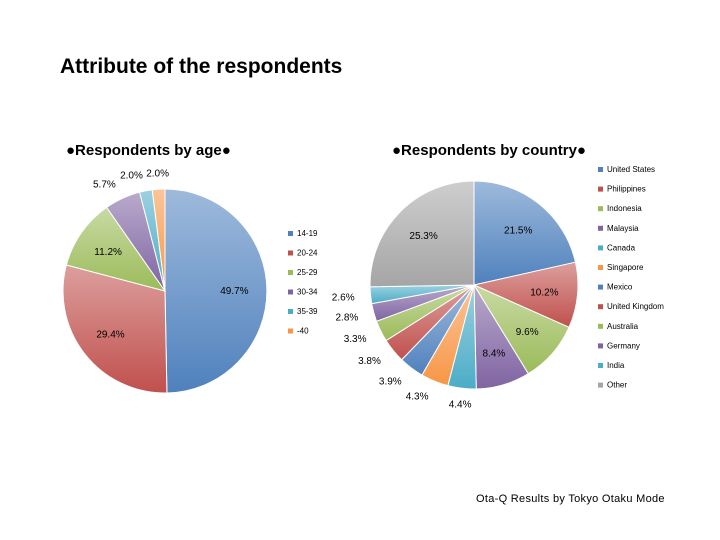 The height and width of the screenshot is (540, 720). What do you see at coordinates (417, 397) in the screenshot?
I see `country-data-label: 4.3%` at bounding box center [417, 397].